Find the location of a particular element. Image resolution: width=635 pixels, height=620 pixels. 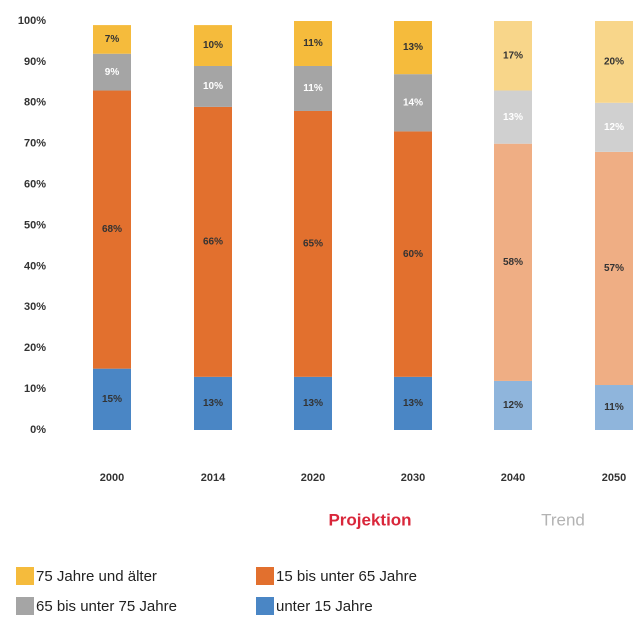

y-tick-label: 60% is located at coordinates (35, 185).